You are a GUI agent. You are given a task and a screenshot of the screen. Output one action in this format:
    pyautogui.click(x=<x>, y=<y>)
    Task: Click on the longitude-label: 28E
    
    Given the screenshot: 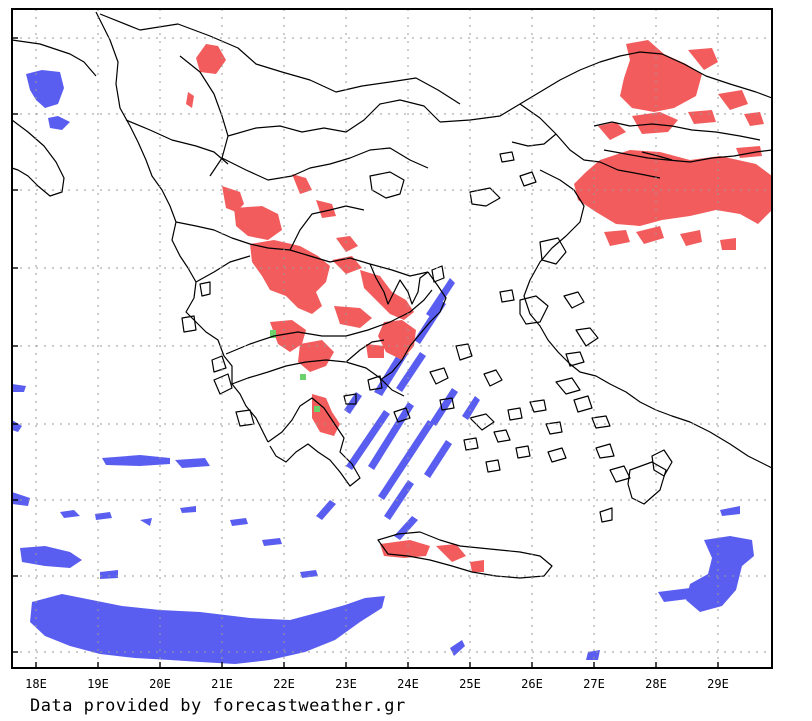 What is the action you would take?
    pyautogui.click(x=656, y=684)
    